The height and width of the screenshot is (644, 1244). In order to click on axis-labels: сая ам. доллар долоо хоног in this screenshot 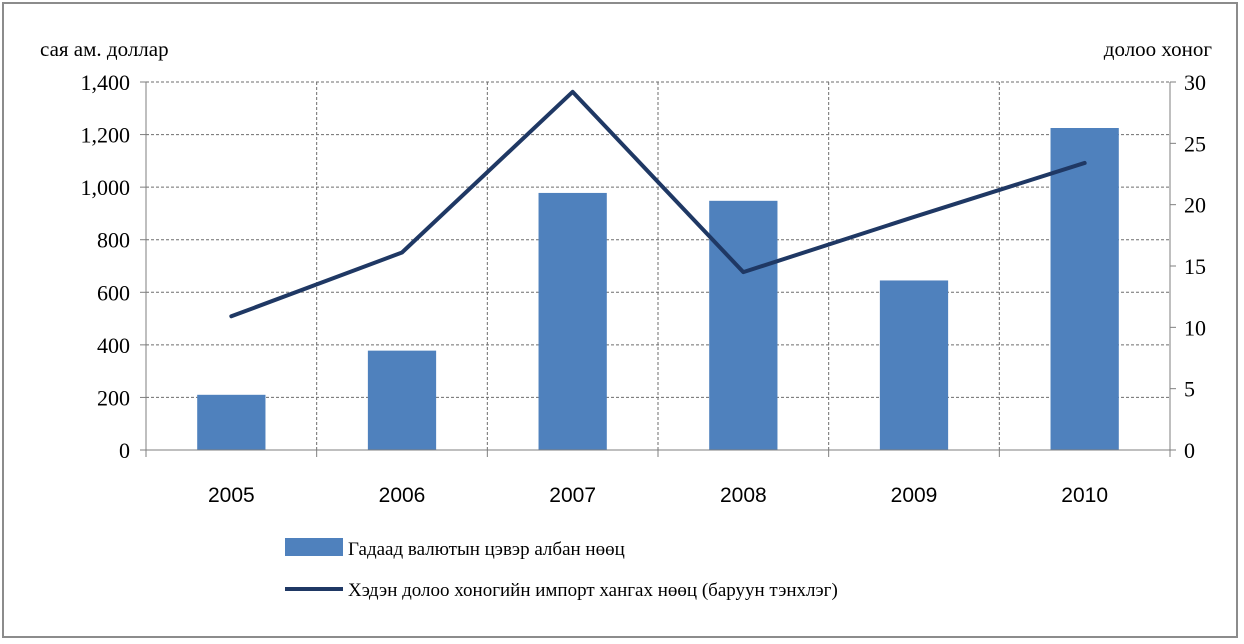, I will do `click(626, 49)`.